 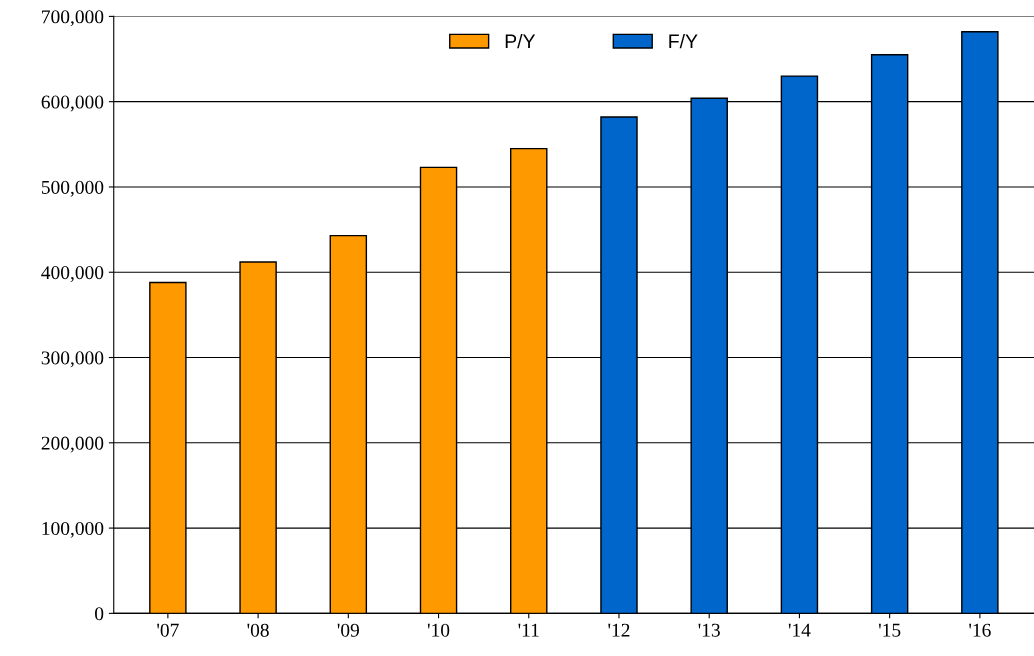 What do you see at coordinates (72, 103) in the screenshot?
I see `y-tick-label: 600,000` at bounding box center [72, 103].